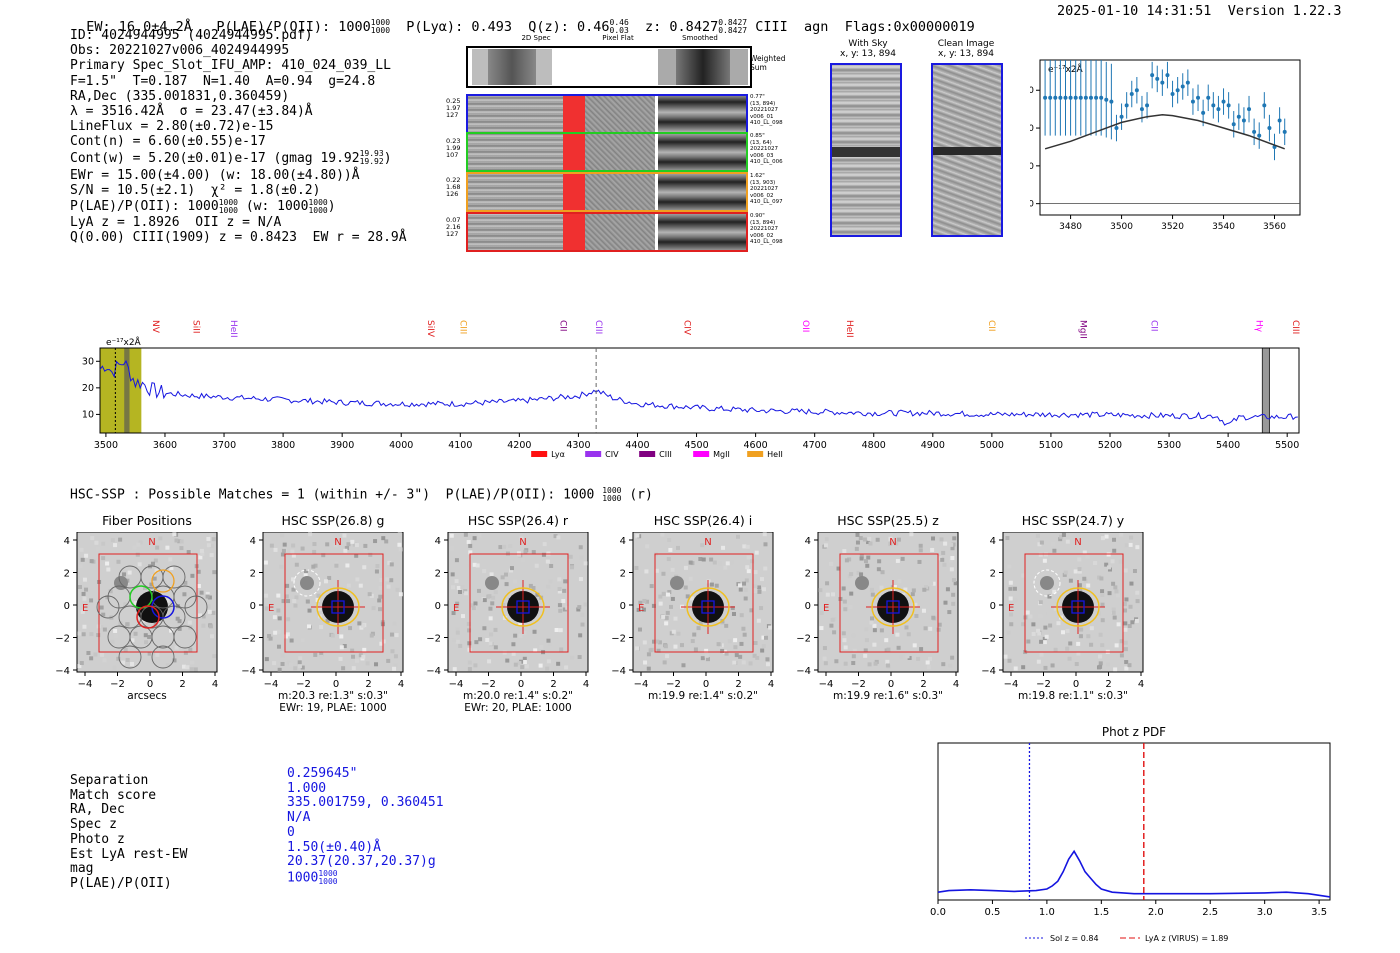 The image size is (1400, 953). Describe the element at coordinates (764, 149) in the screenshot. I see `row2-right-2: 20221027` at that location.